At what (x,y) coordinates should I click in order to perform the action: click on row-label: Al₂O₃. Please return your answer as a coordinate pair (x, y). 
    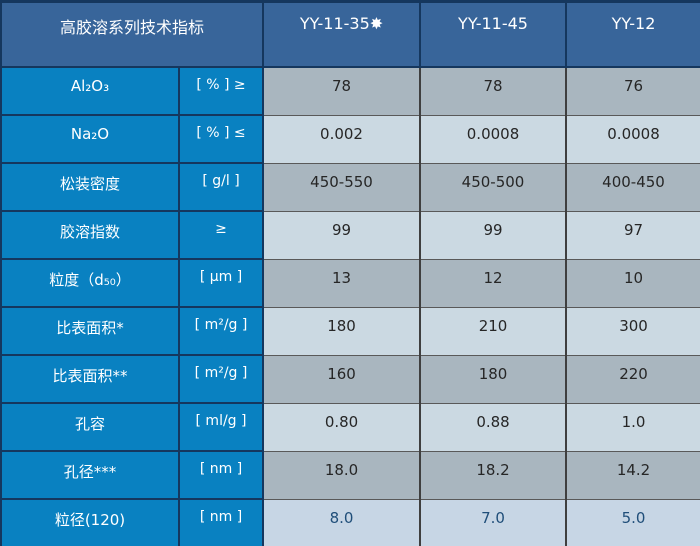
    Looking at the image, I should click on (90, 91).